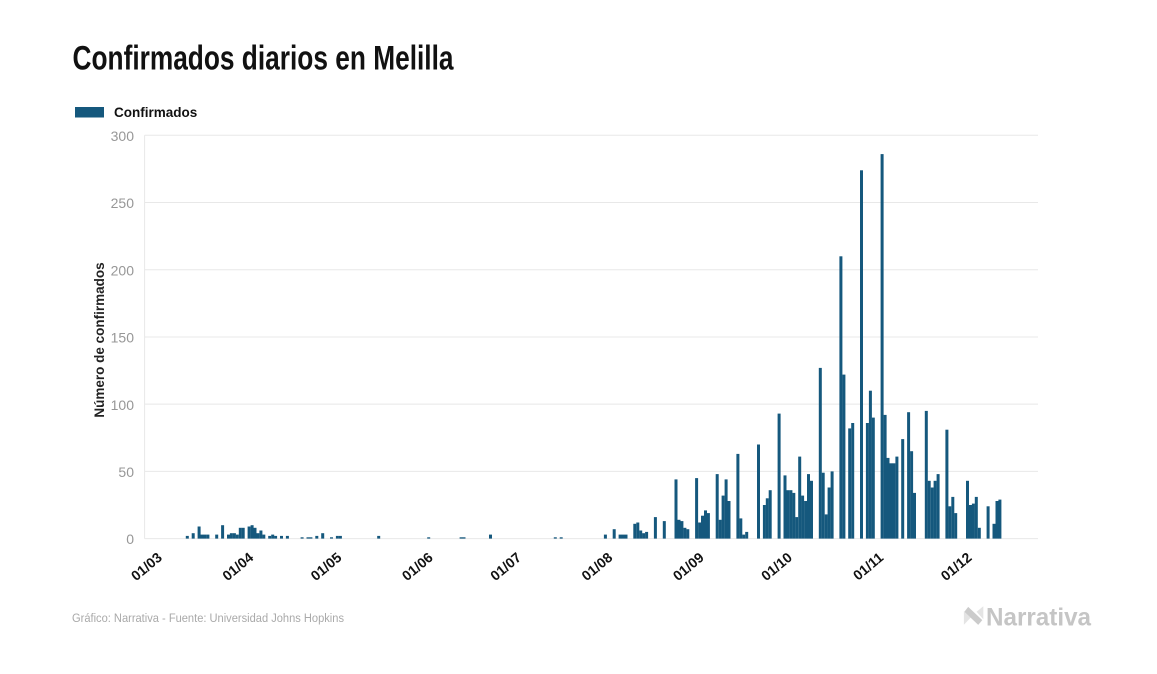 Image resolution: width=1157 pixels, height=674 pixels. What do you see at coordinates (123, 405) in the screenshot?
I see `svg-text: 100` at bounding box center [123, 405].